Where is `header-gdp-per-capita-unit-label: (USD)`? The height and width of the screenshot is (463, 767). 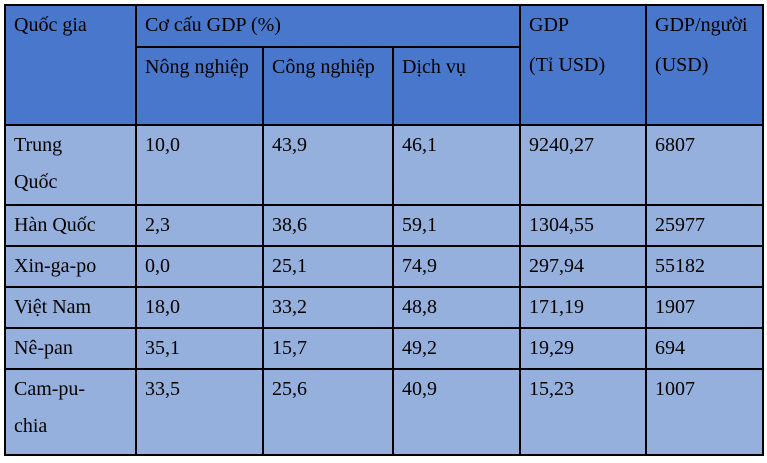
header-gdp-per-capita-unit-label: (USD) is located at coordinates (682, 65).